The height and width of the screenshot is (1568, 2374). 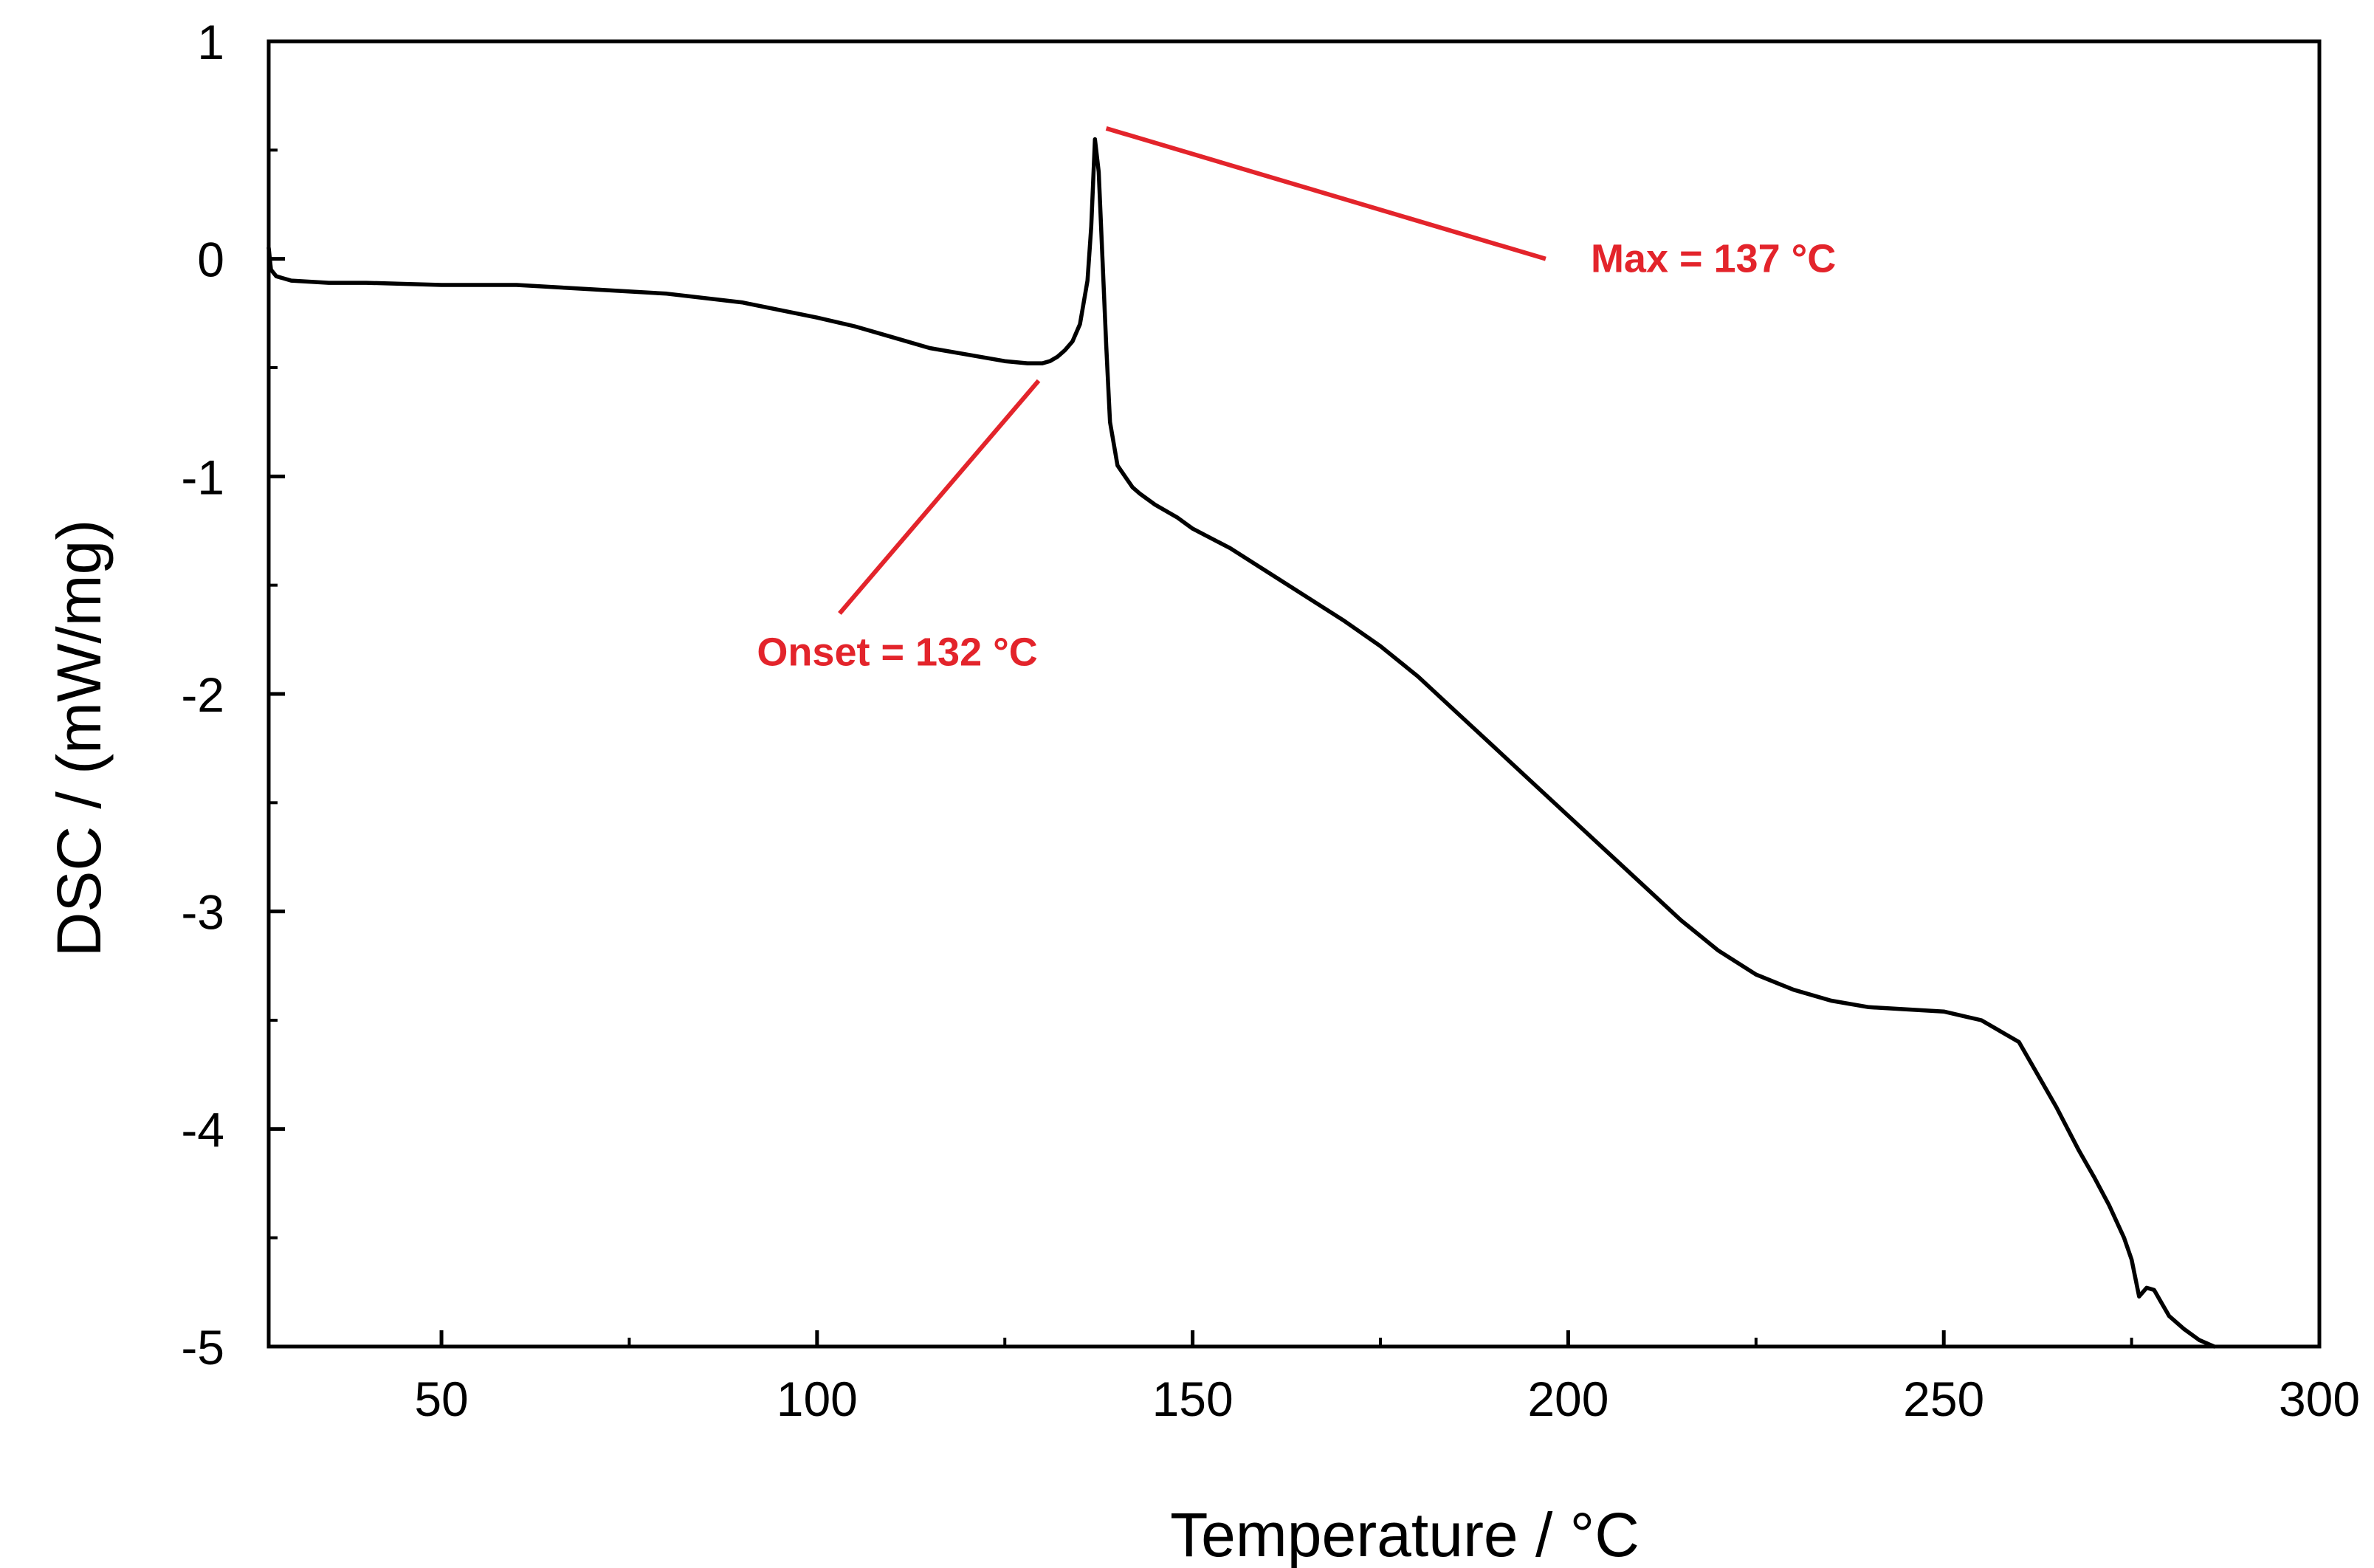 I want to click on x-tick-label: 50, so click(x=441, y=1399).